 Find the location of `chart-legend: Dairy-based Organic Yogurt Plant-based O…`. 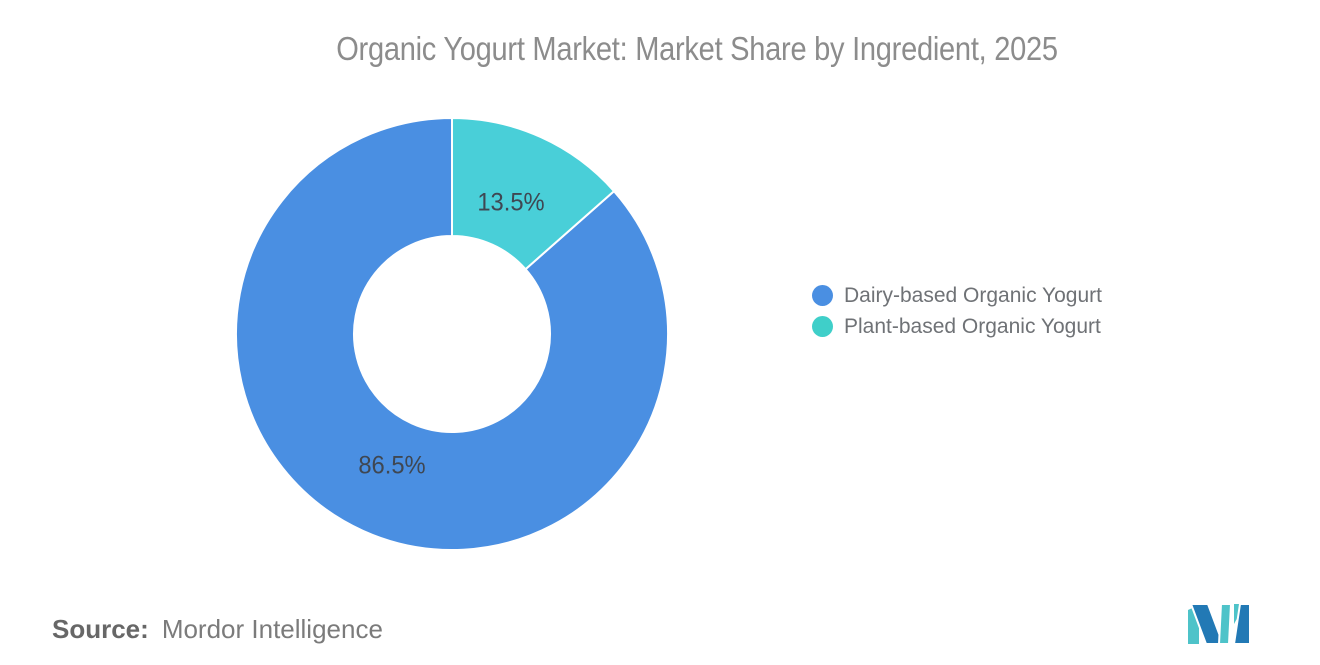

chart-legend: Dairy-based Organic Yogurt Plant-based O… is located at coordinates (957, 311).